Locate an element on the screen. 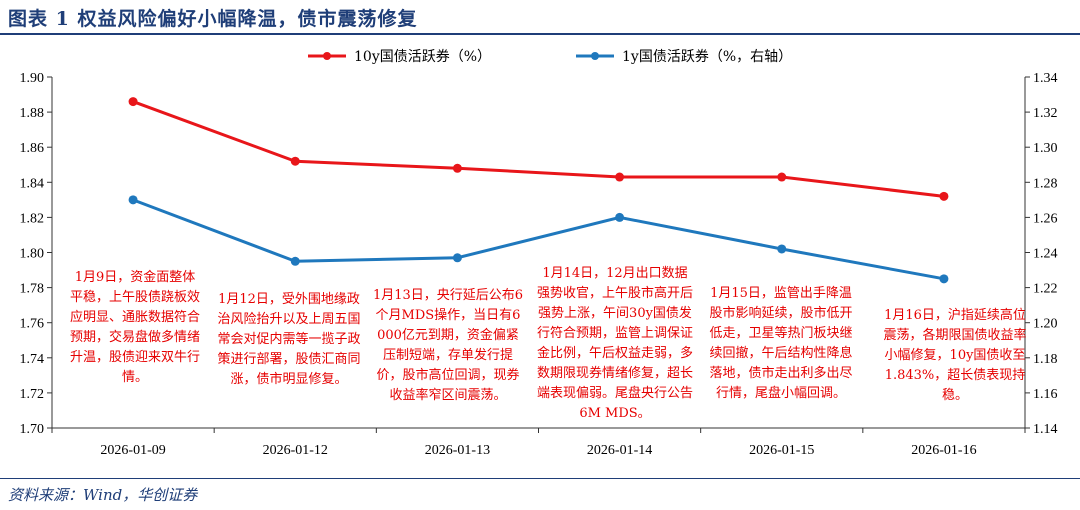 The image size is (1080, 510). x-tick-label: 2026-01-15 is located at coordinates (781, 450).